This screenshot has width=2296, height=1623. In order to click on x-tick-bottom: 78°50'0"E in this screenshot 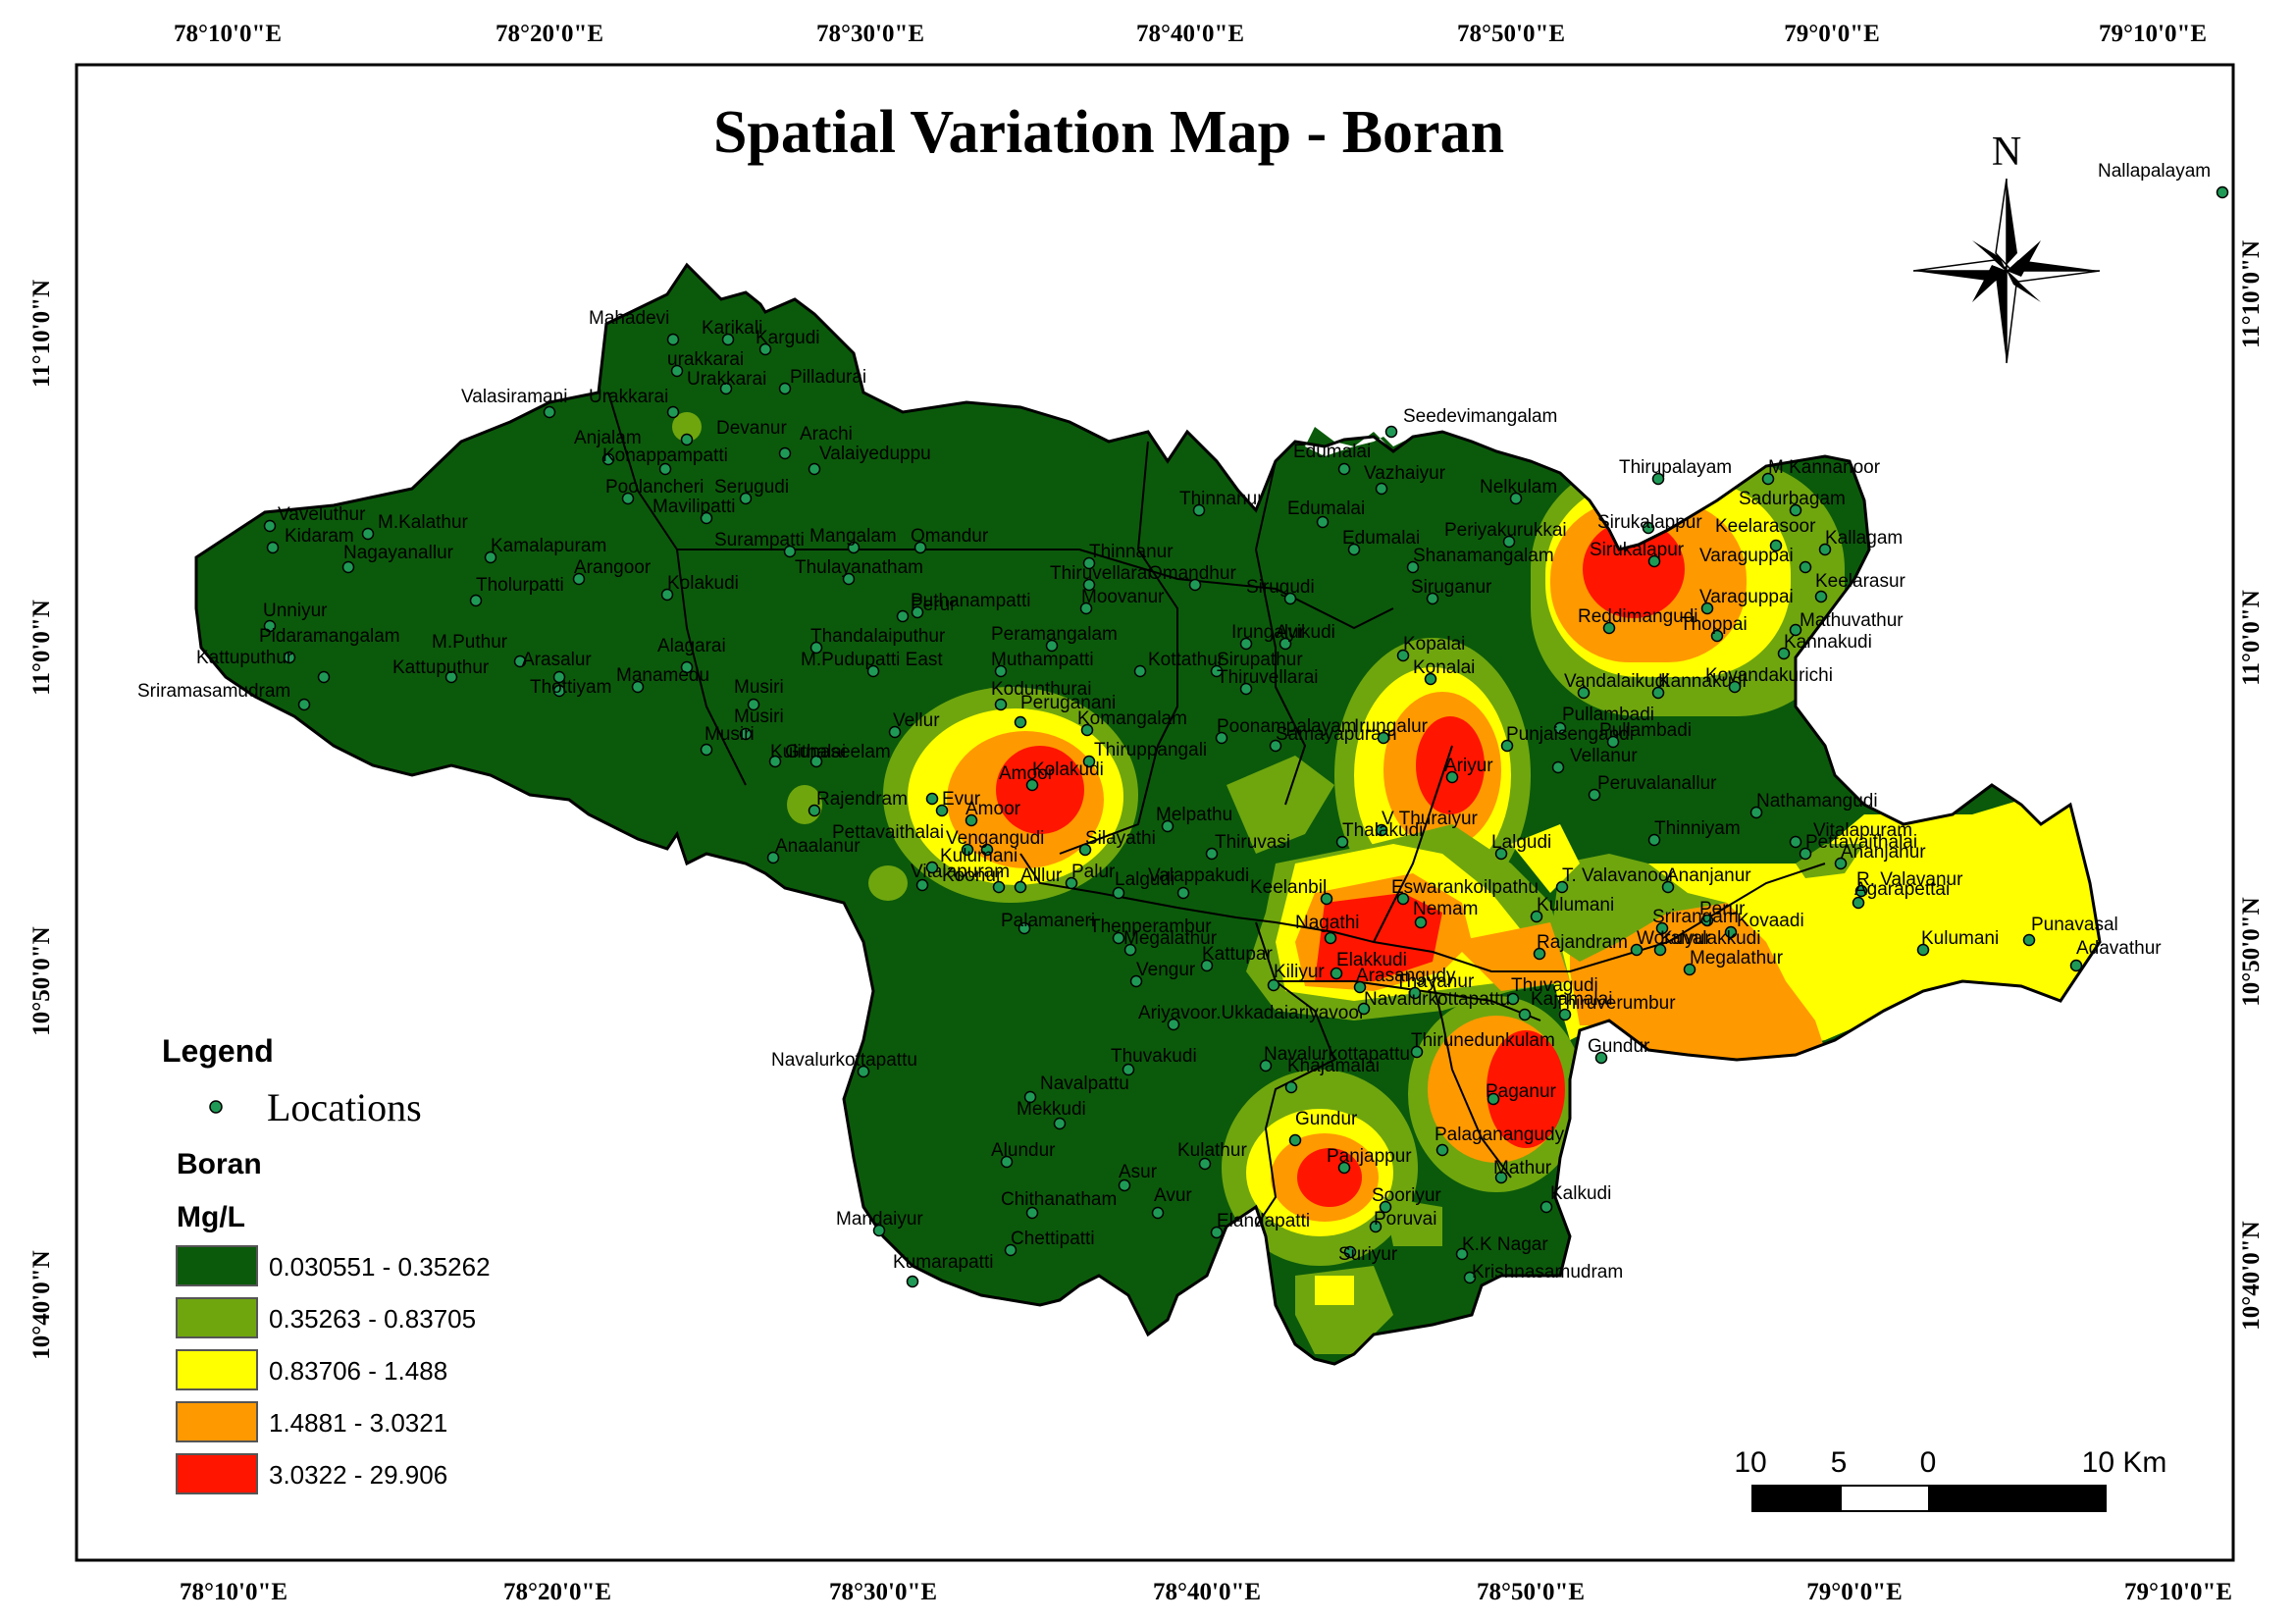, I will do `click(1531, 1592)`.